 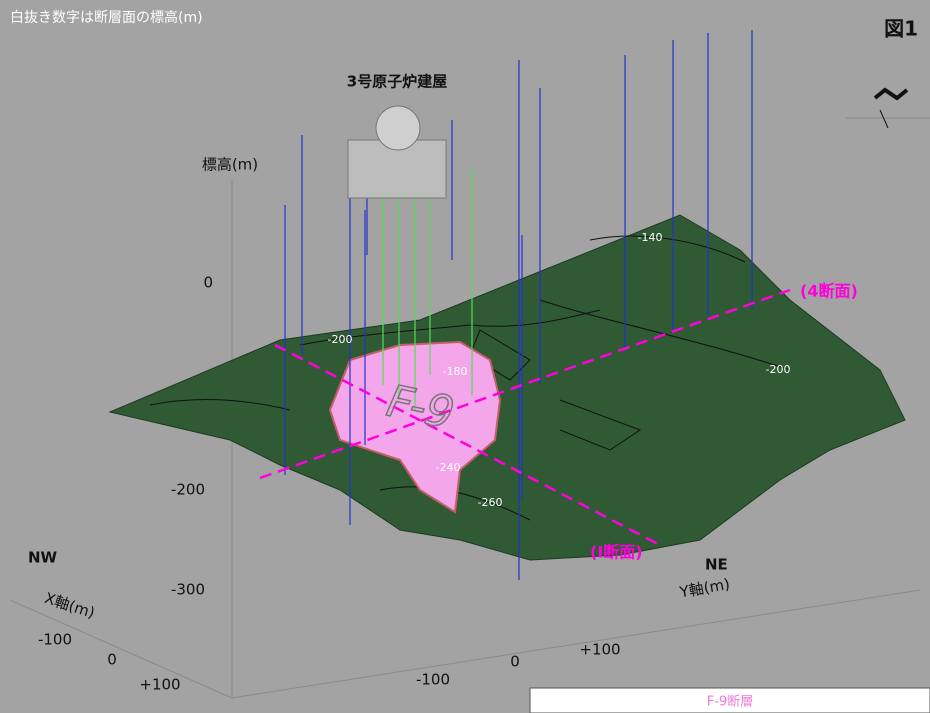 I want to click on y-tick-label: +100, so click(x=599, y=650).